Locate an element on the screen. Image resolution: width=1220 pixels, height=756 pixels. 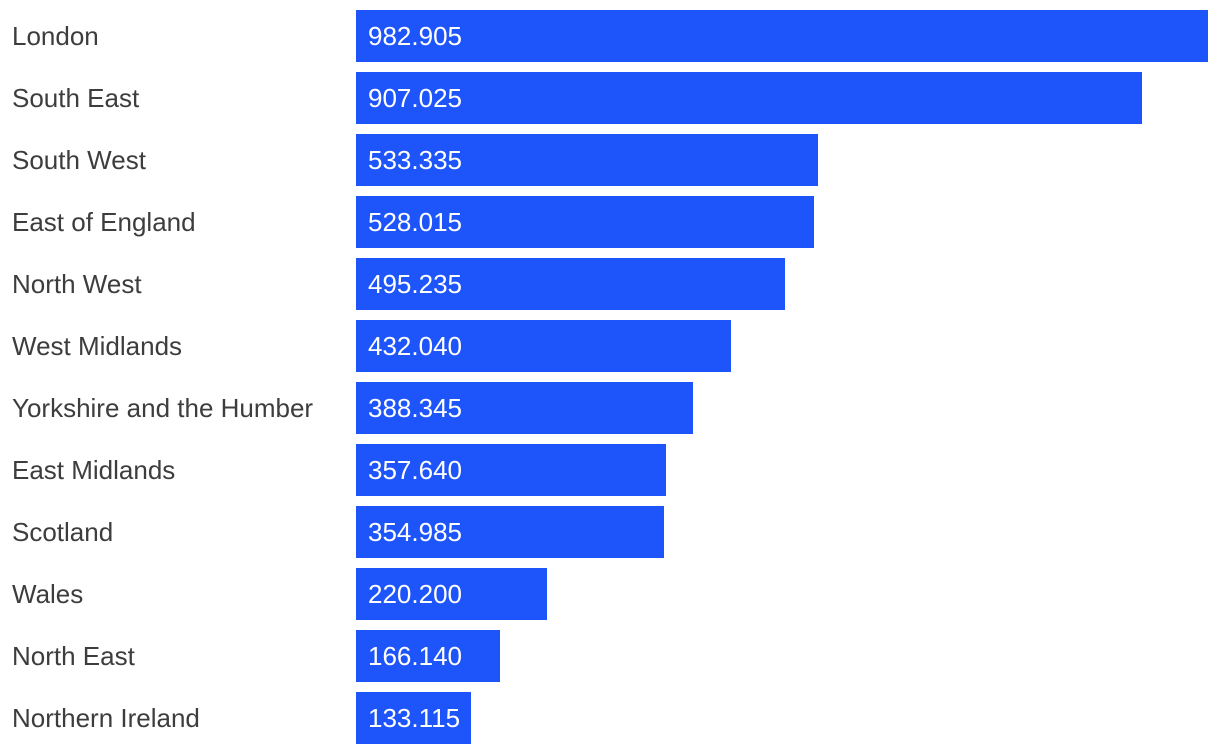
chart-row: West Midlands 432.040 is located at coordinates (610, 346).